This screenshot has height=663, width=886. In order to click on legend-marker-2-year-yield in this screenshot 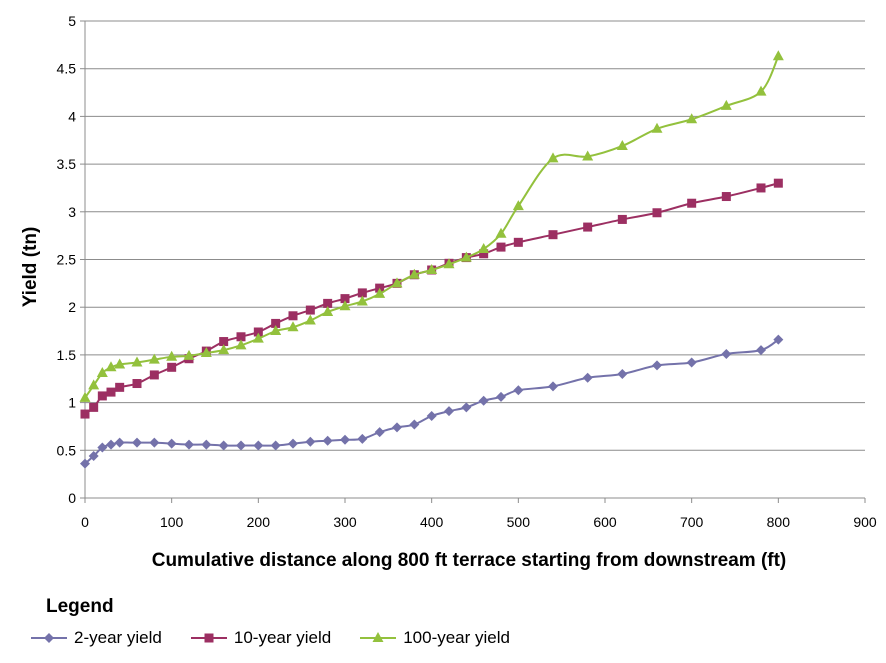, I will do `click(49, 638)`.